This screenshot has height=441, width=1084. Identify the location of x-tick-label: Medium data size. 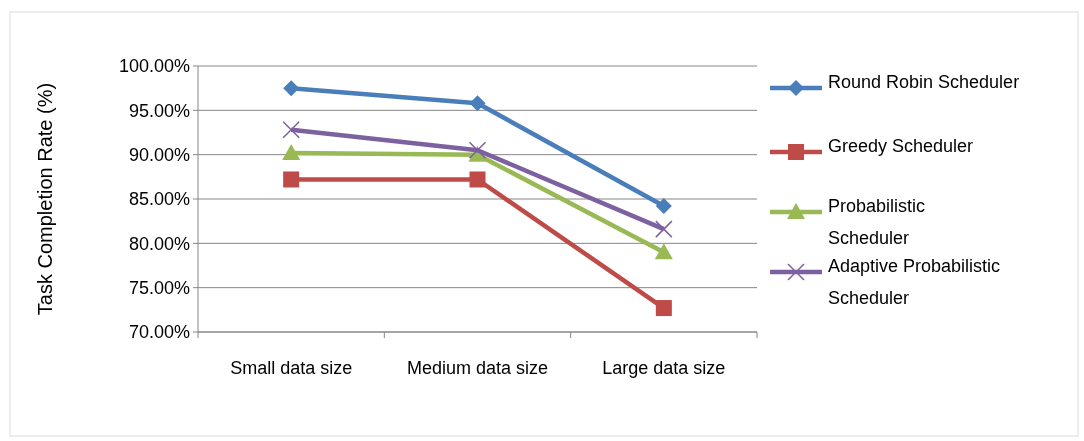
(477, 368).